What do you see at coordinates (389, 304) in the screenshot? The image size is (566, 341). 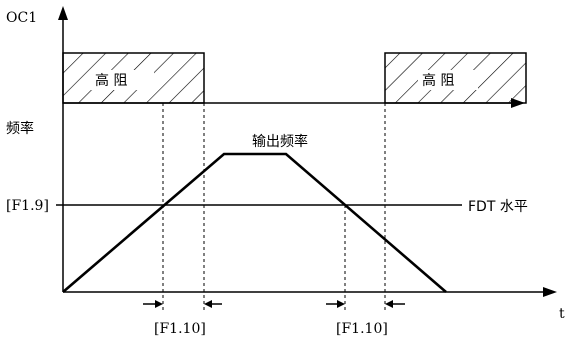 I see `delay-arrowhead-right-out` at bounding box center [389, 304].